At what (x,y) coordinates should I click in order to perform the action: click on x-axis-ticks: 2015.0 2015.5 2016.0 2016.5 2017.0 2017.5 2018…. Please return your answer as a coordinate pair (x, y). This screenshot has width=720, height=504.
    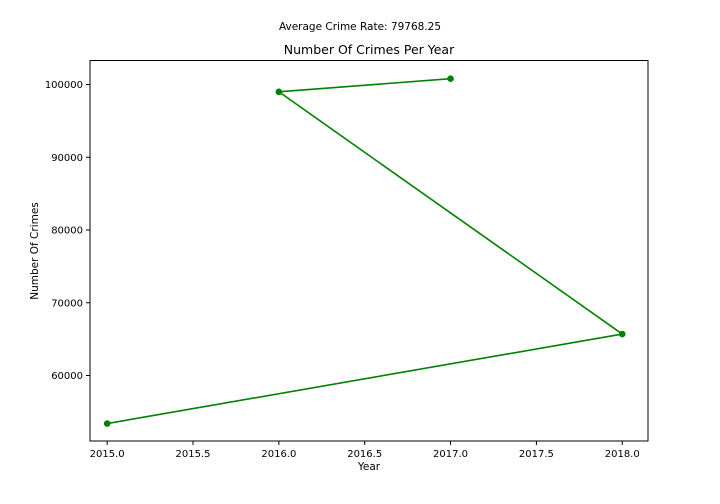
    Looking at the image, I should click on (365, 450).